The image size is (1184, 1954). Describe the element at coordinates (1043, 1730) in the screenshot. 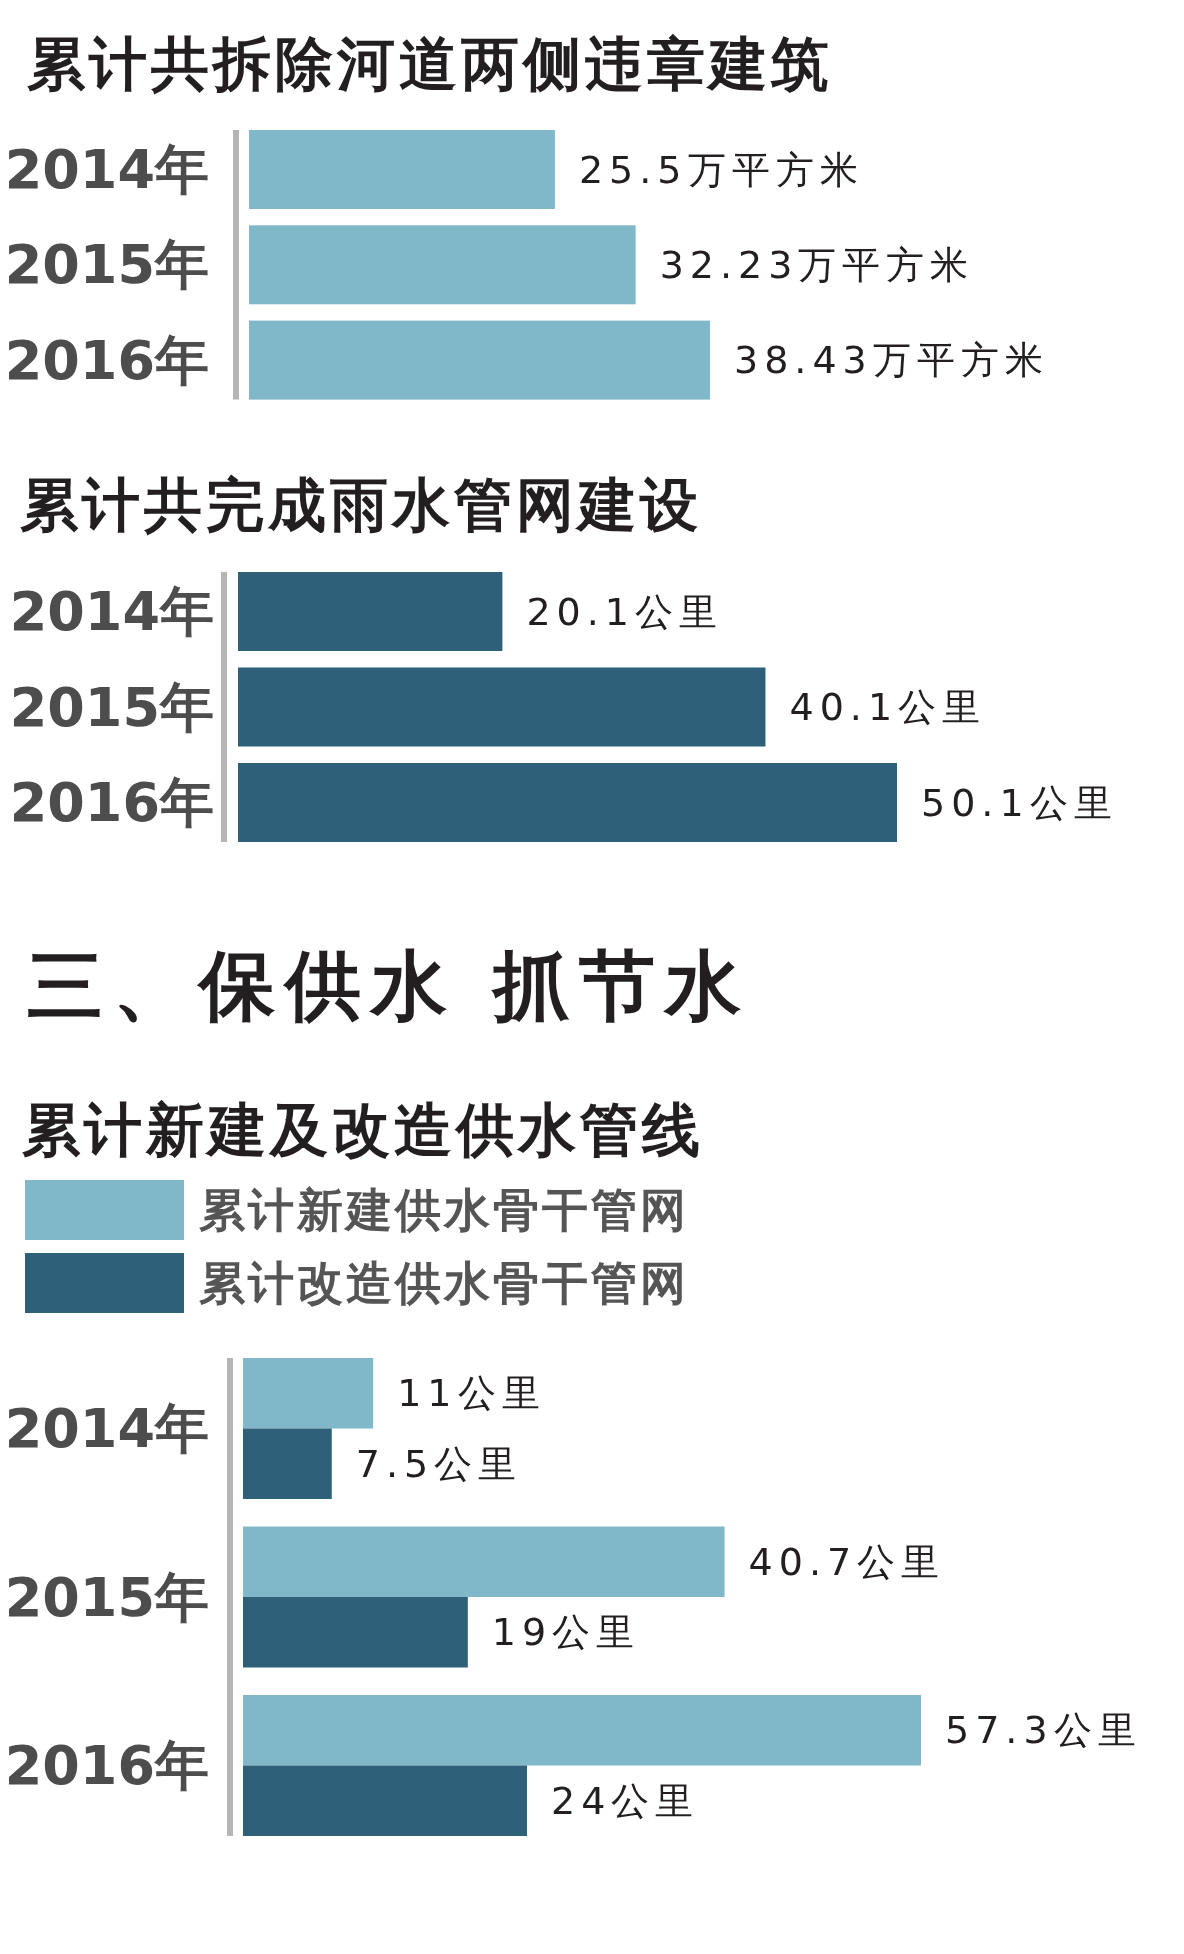

I see `data-label: 57.3公里` at that location.